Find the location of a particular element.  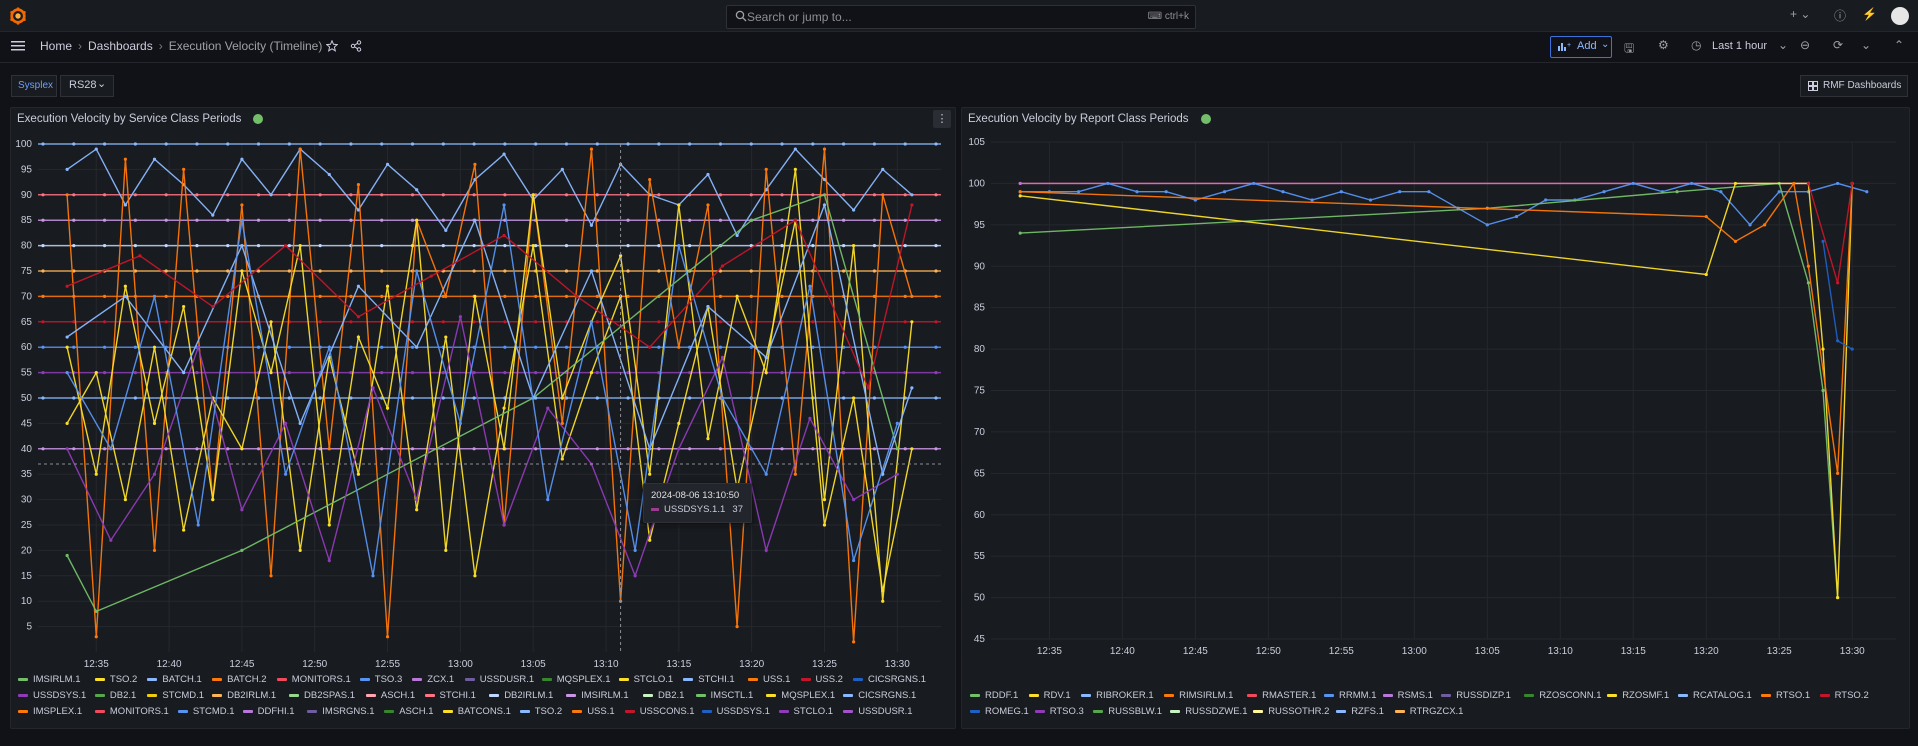

rmf-dashboards-link: RMF Dashboards is located at coordinates (1854, 86).